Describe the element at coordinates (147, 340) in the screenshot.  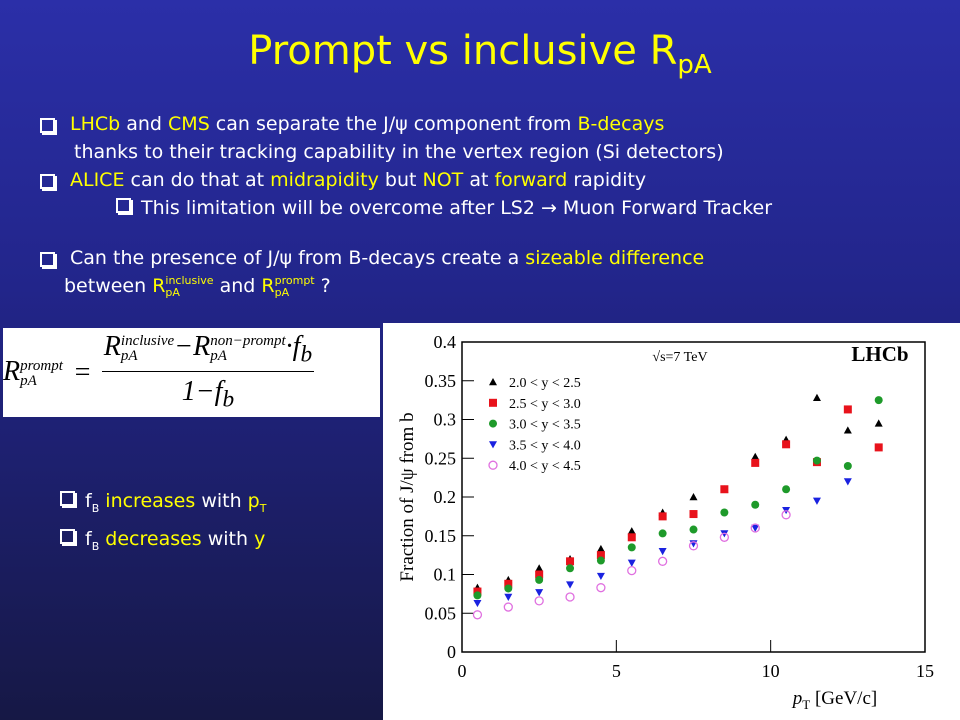
I see `superscript: inclusive` at that location.